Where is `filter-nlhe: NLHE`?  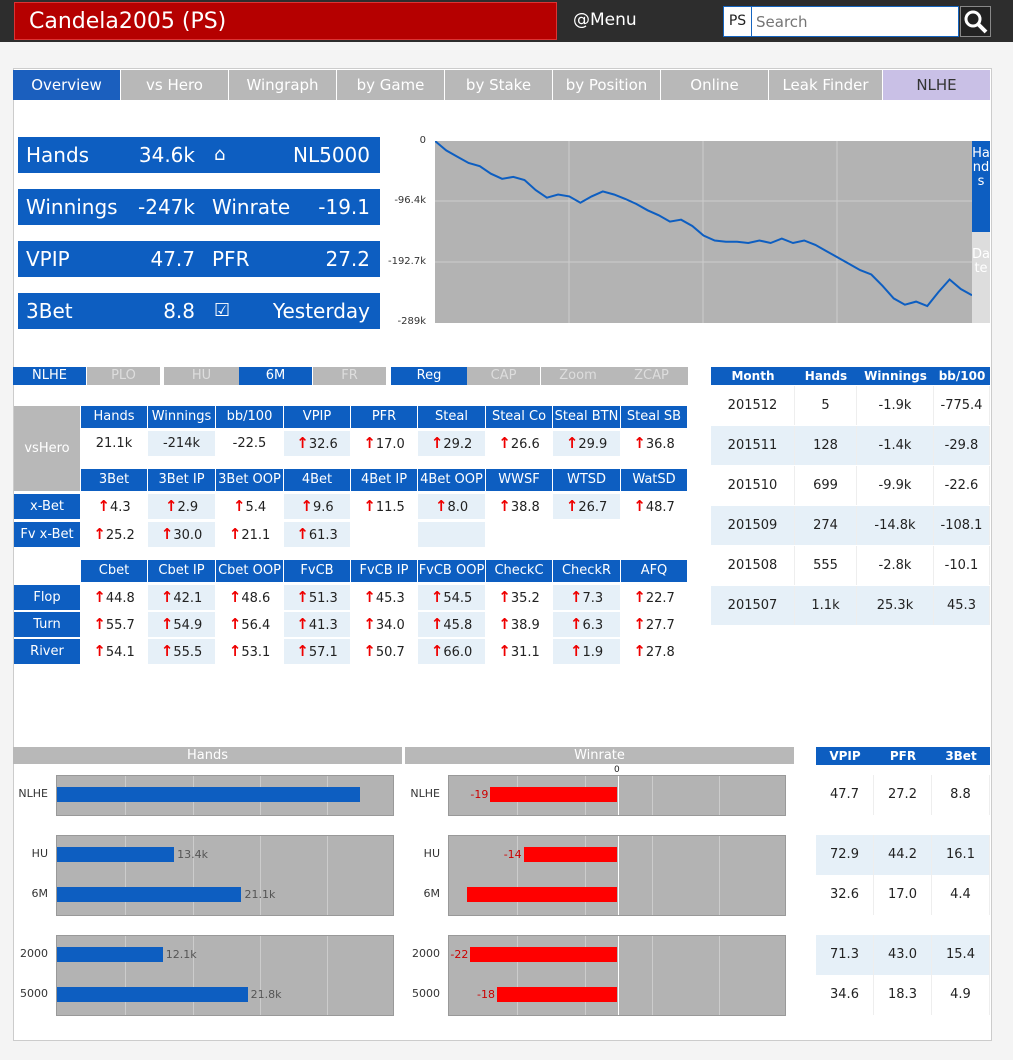 filter-nlhe: NLHE is located at coordinates (49, 376).